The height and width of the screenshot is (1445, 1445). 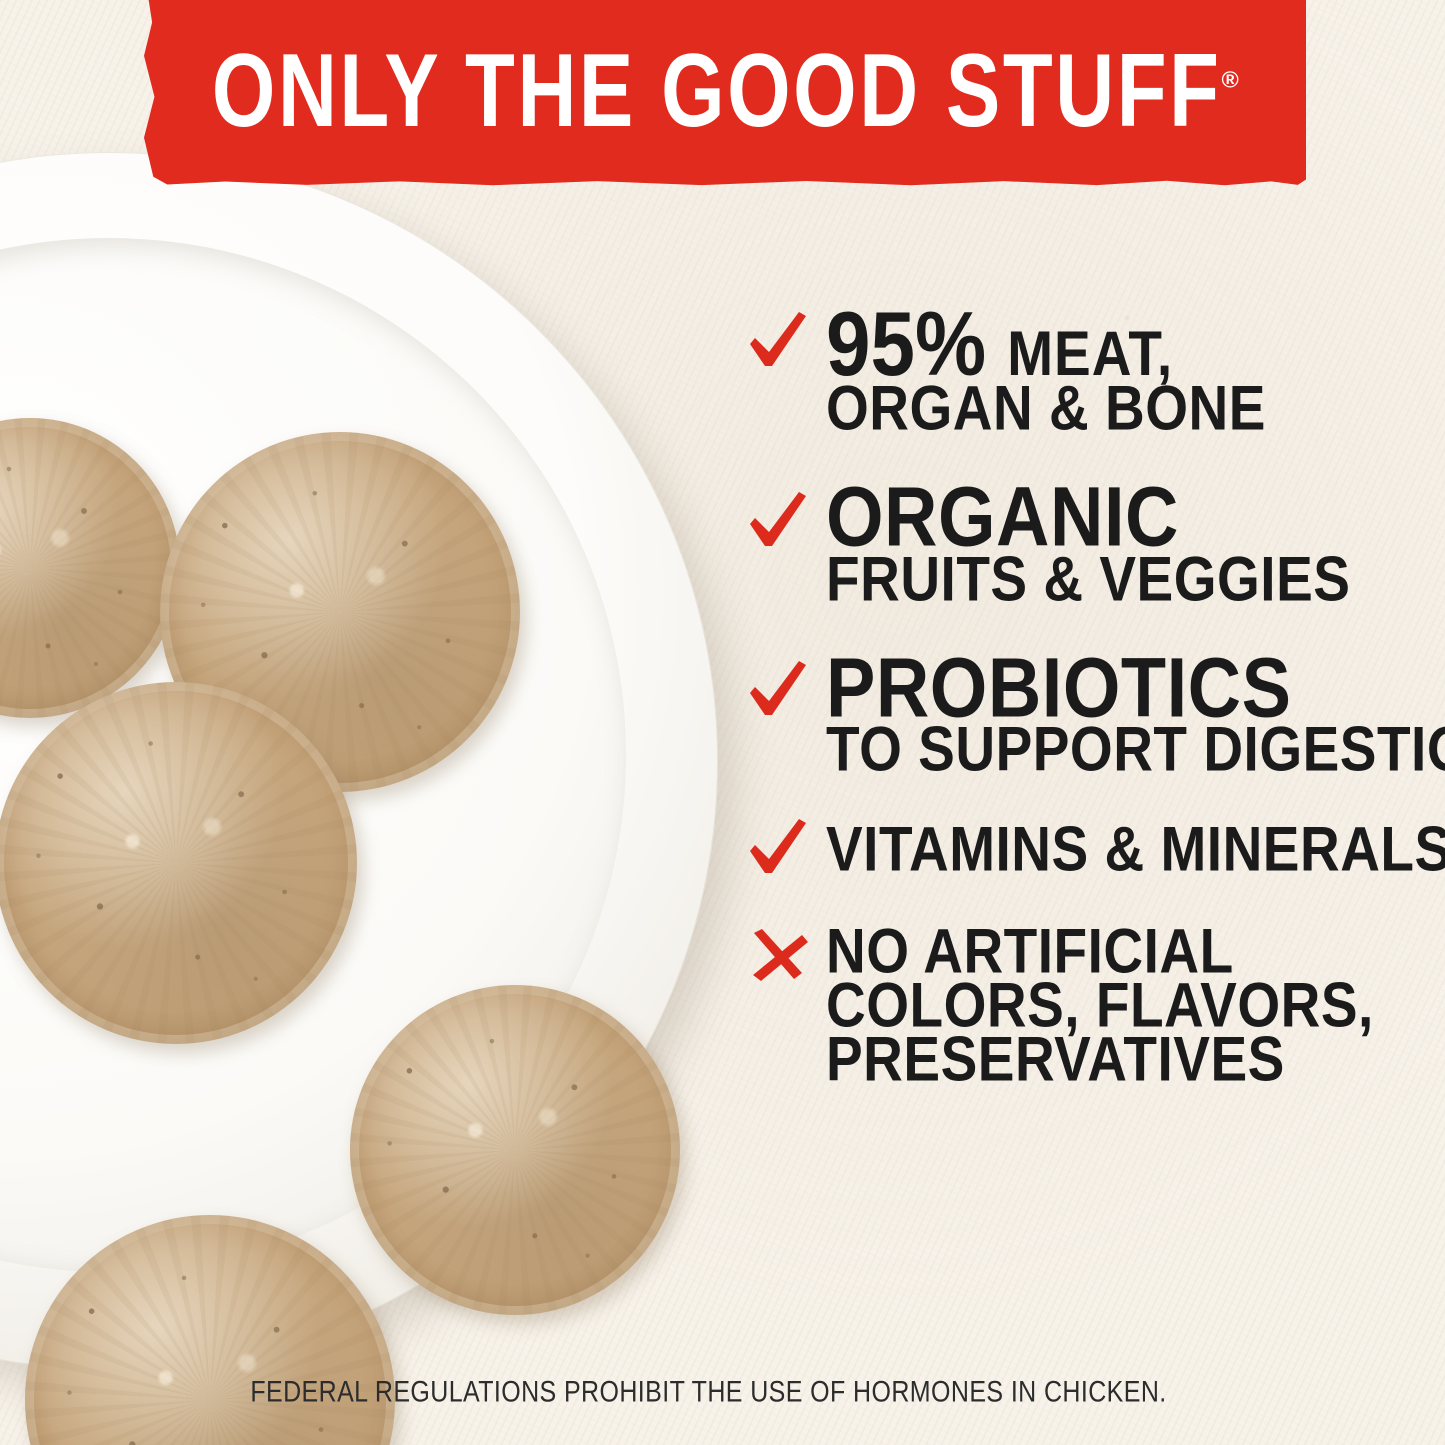 What do you see at coordinates (1059, 687) in the screenshot?
I see `benefit-line-1: PROBIOTICS` at bounding box center [1059, 687].